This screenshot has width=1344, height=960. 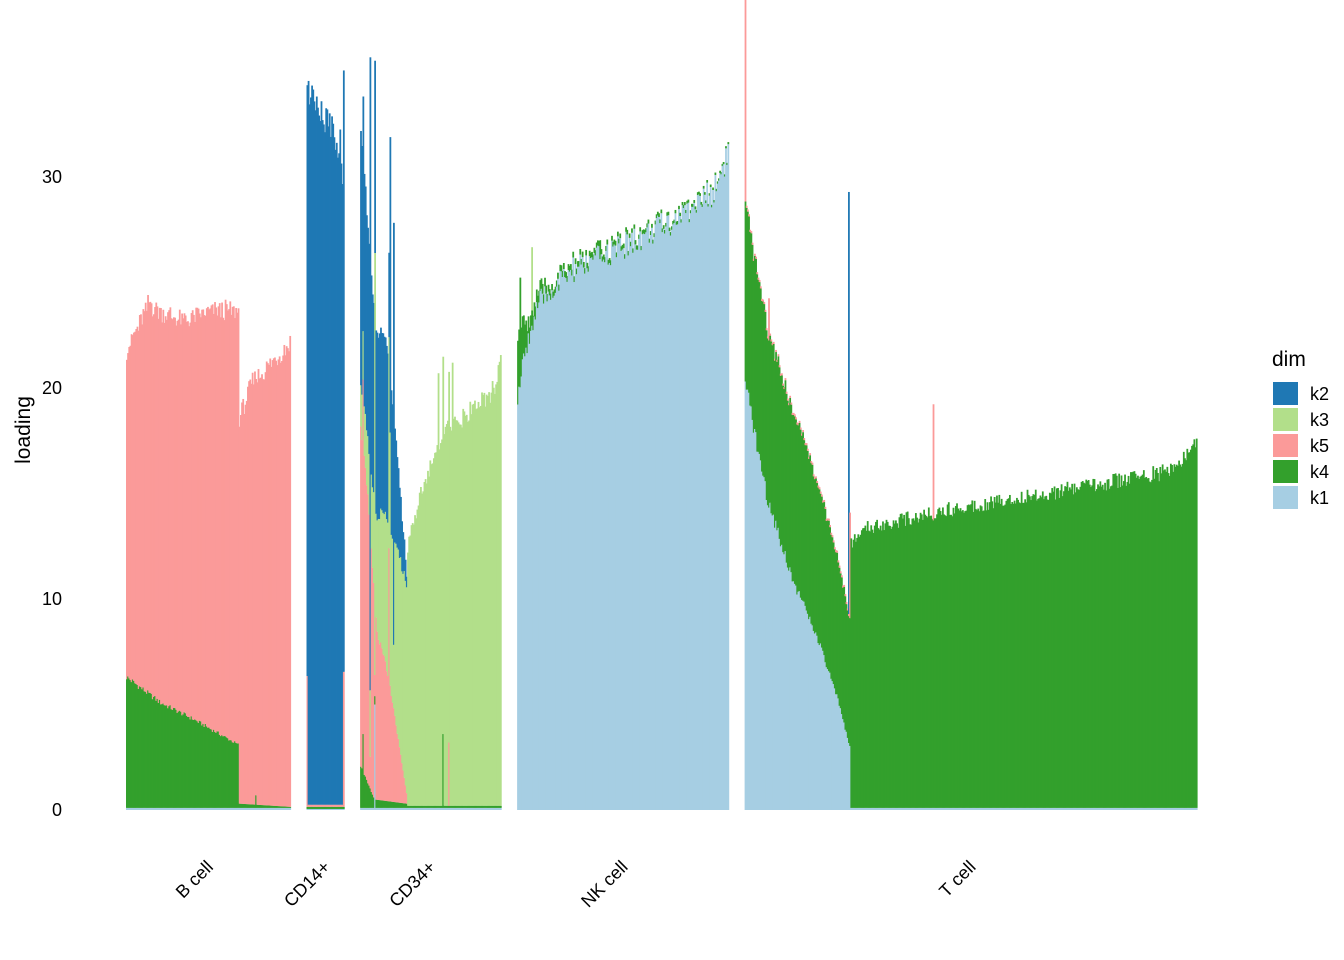 I want to click on legend-label-k2: k2, so click(x=1319, y=394).